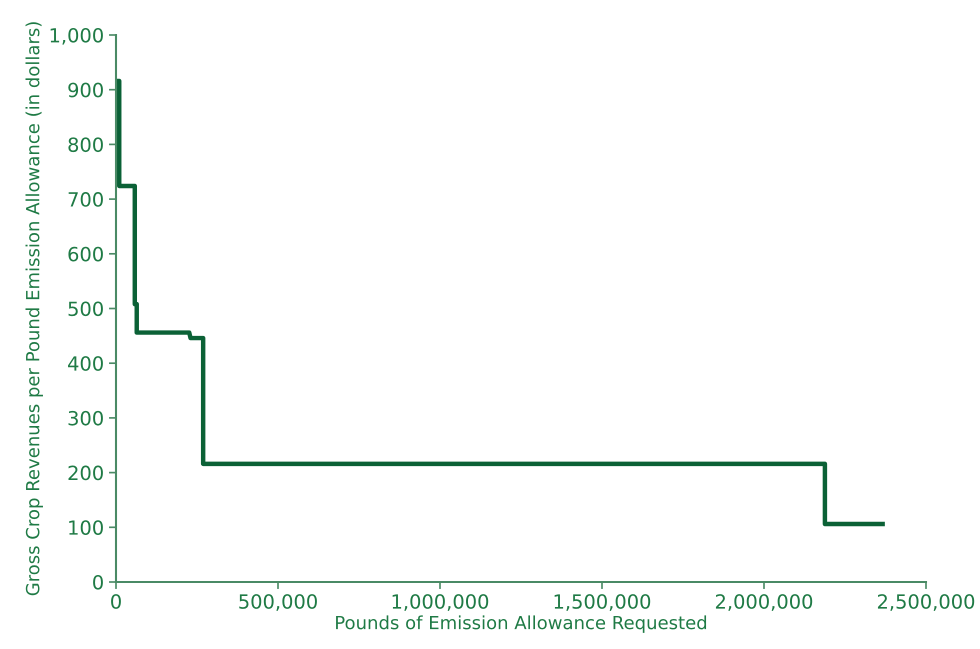 The width and height of the screenshot is (980, 649). What do you see at coordinates (85, 199) in the screenshot?
I see `y-tick-label: 700` at bounding box center [85, 199].